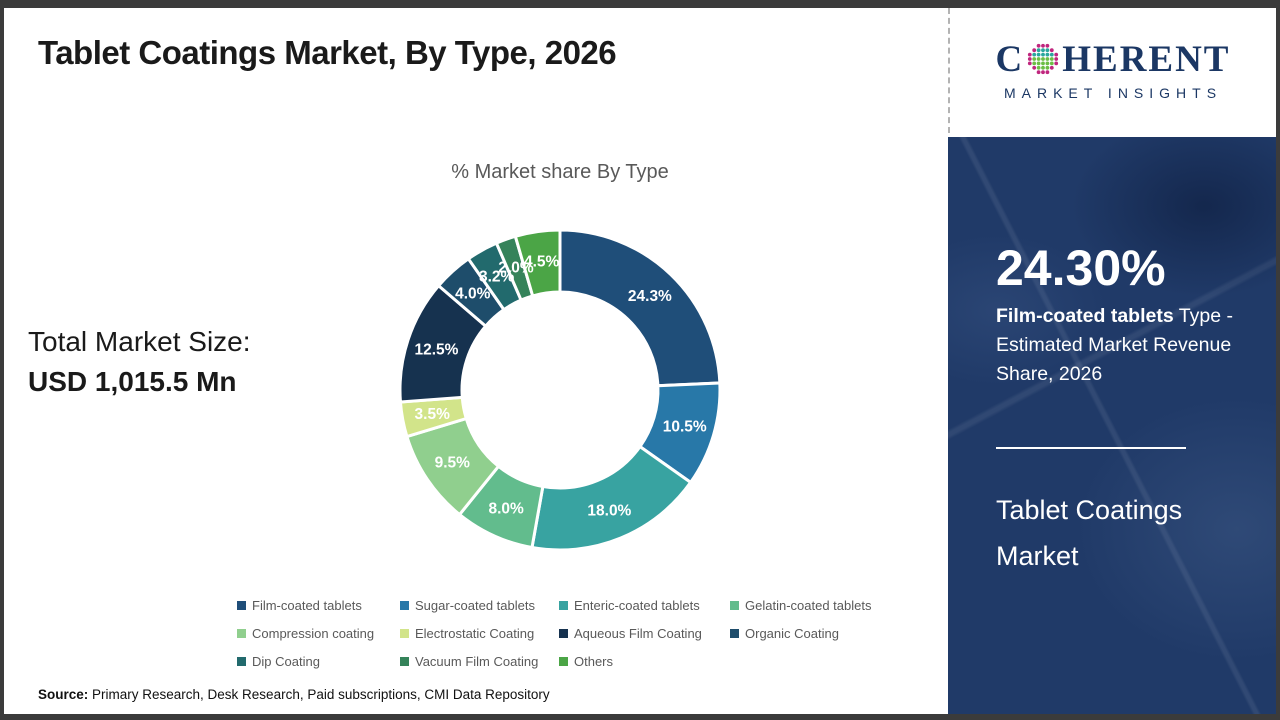  What do you see at coordinates (1085, 316) in the screenshot?
I see `highlight-description-bold: Film-coated tablets` at bounding box center [1085, 316].